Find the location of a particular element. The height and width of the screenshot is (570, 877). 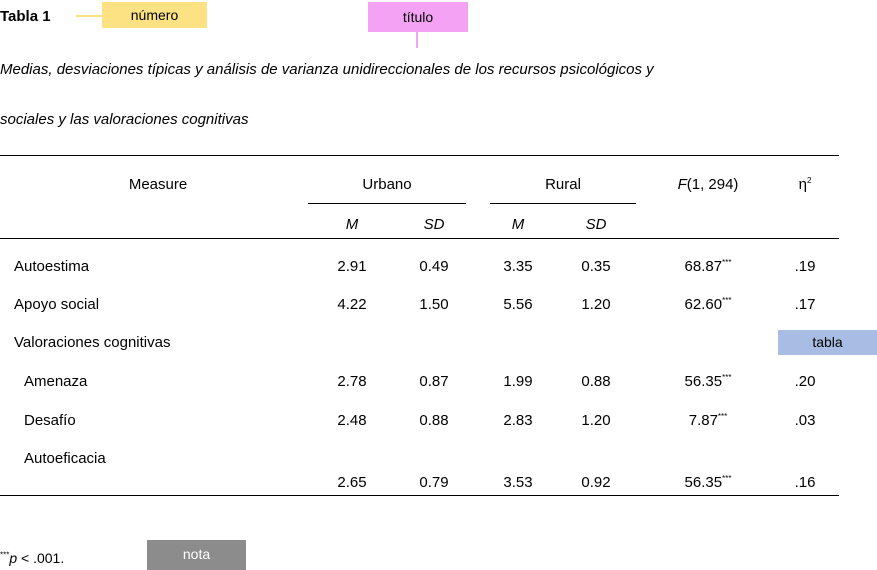

row-measure: Autoeficacia is located at coordinates (65, 458).